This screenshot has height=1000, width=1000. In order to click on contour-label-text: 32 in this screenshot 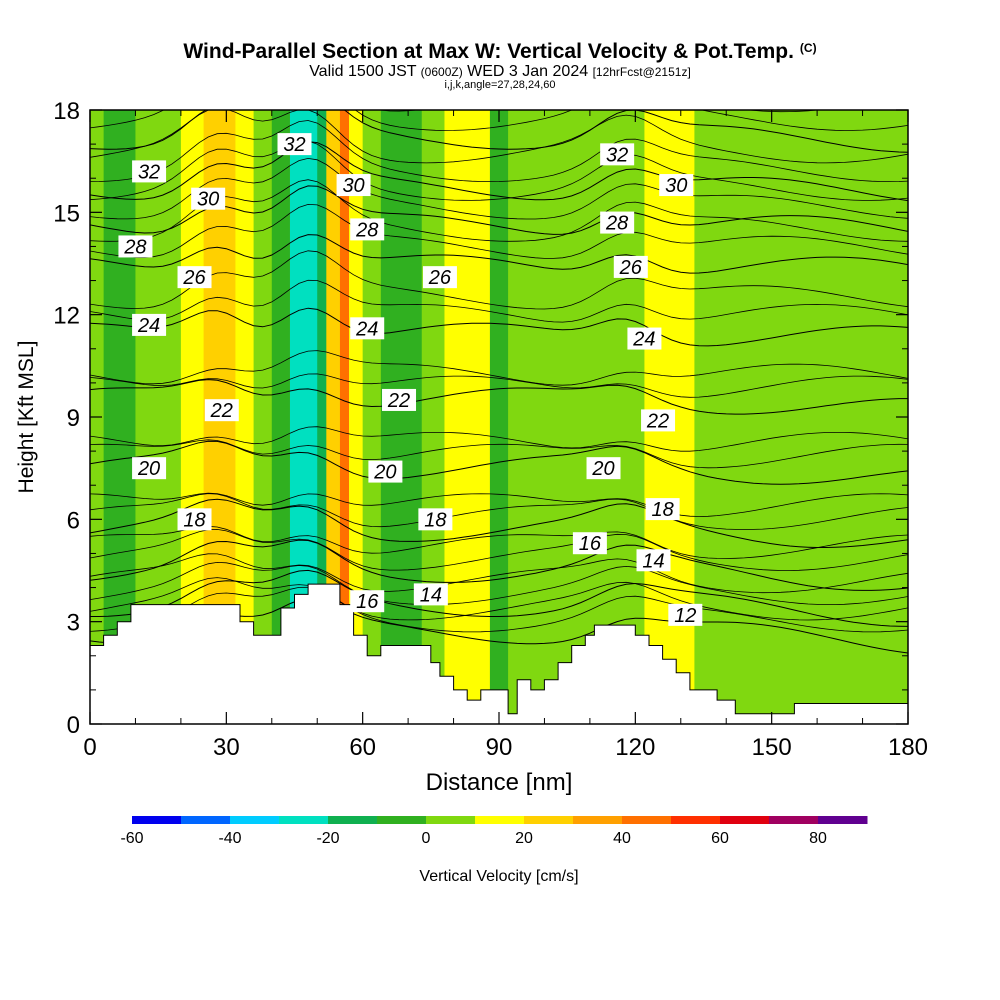, I will do `click(617, 155)`.